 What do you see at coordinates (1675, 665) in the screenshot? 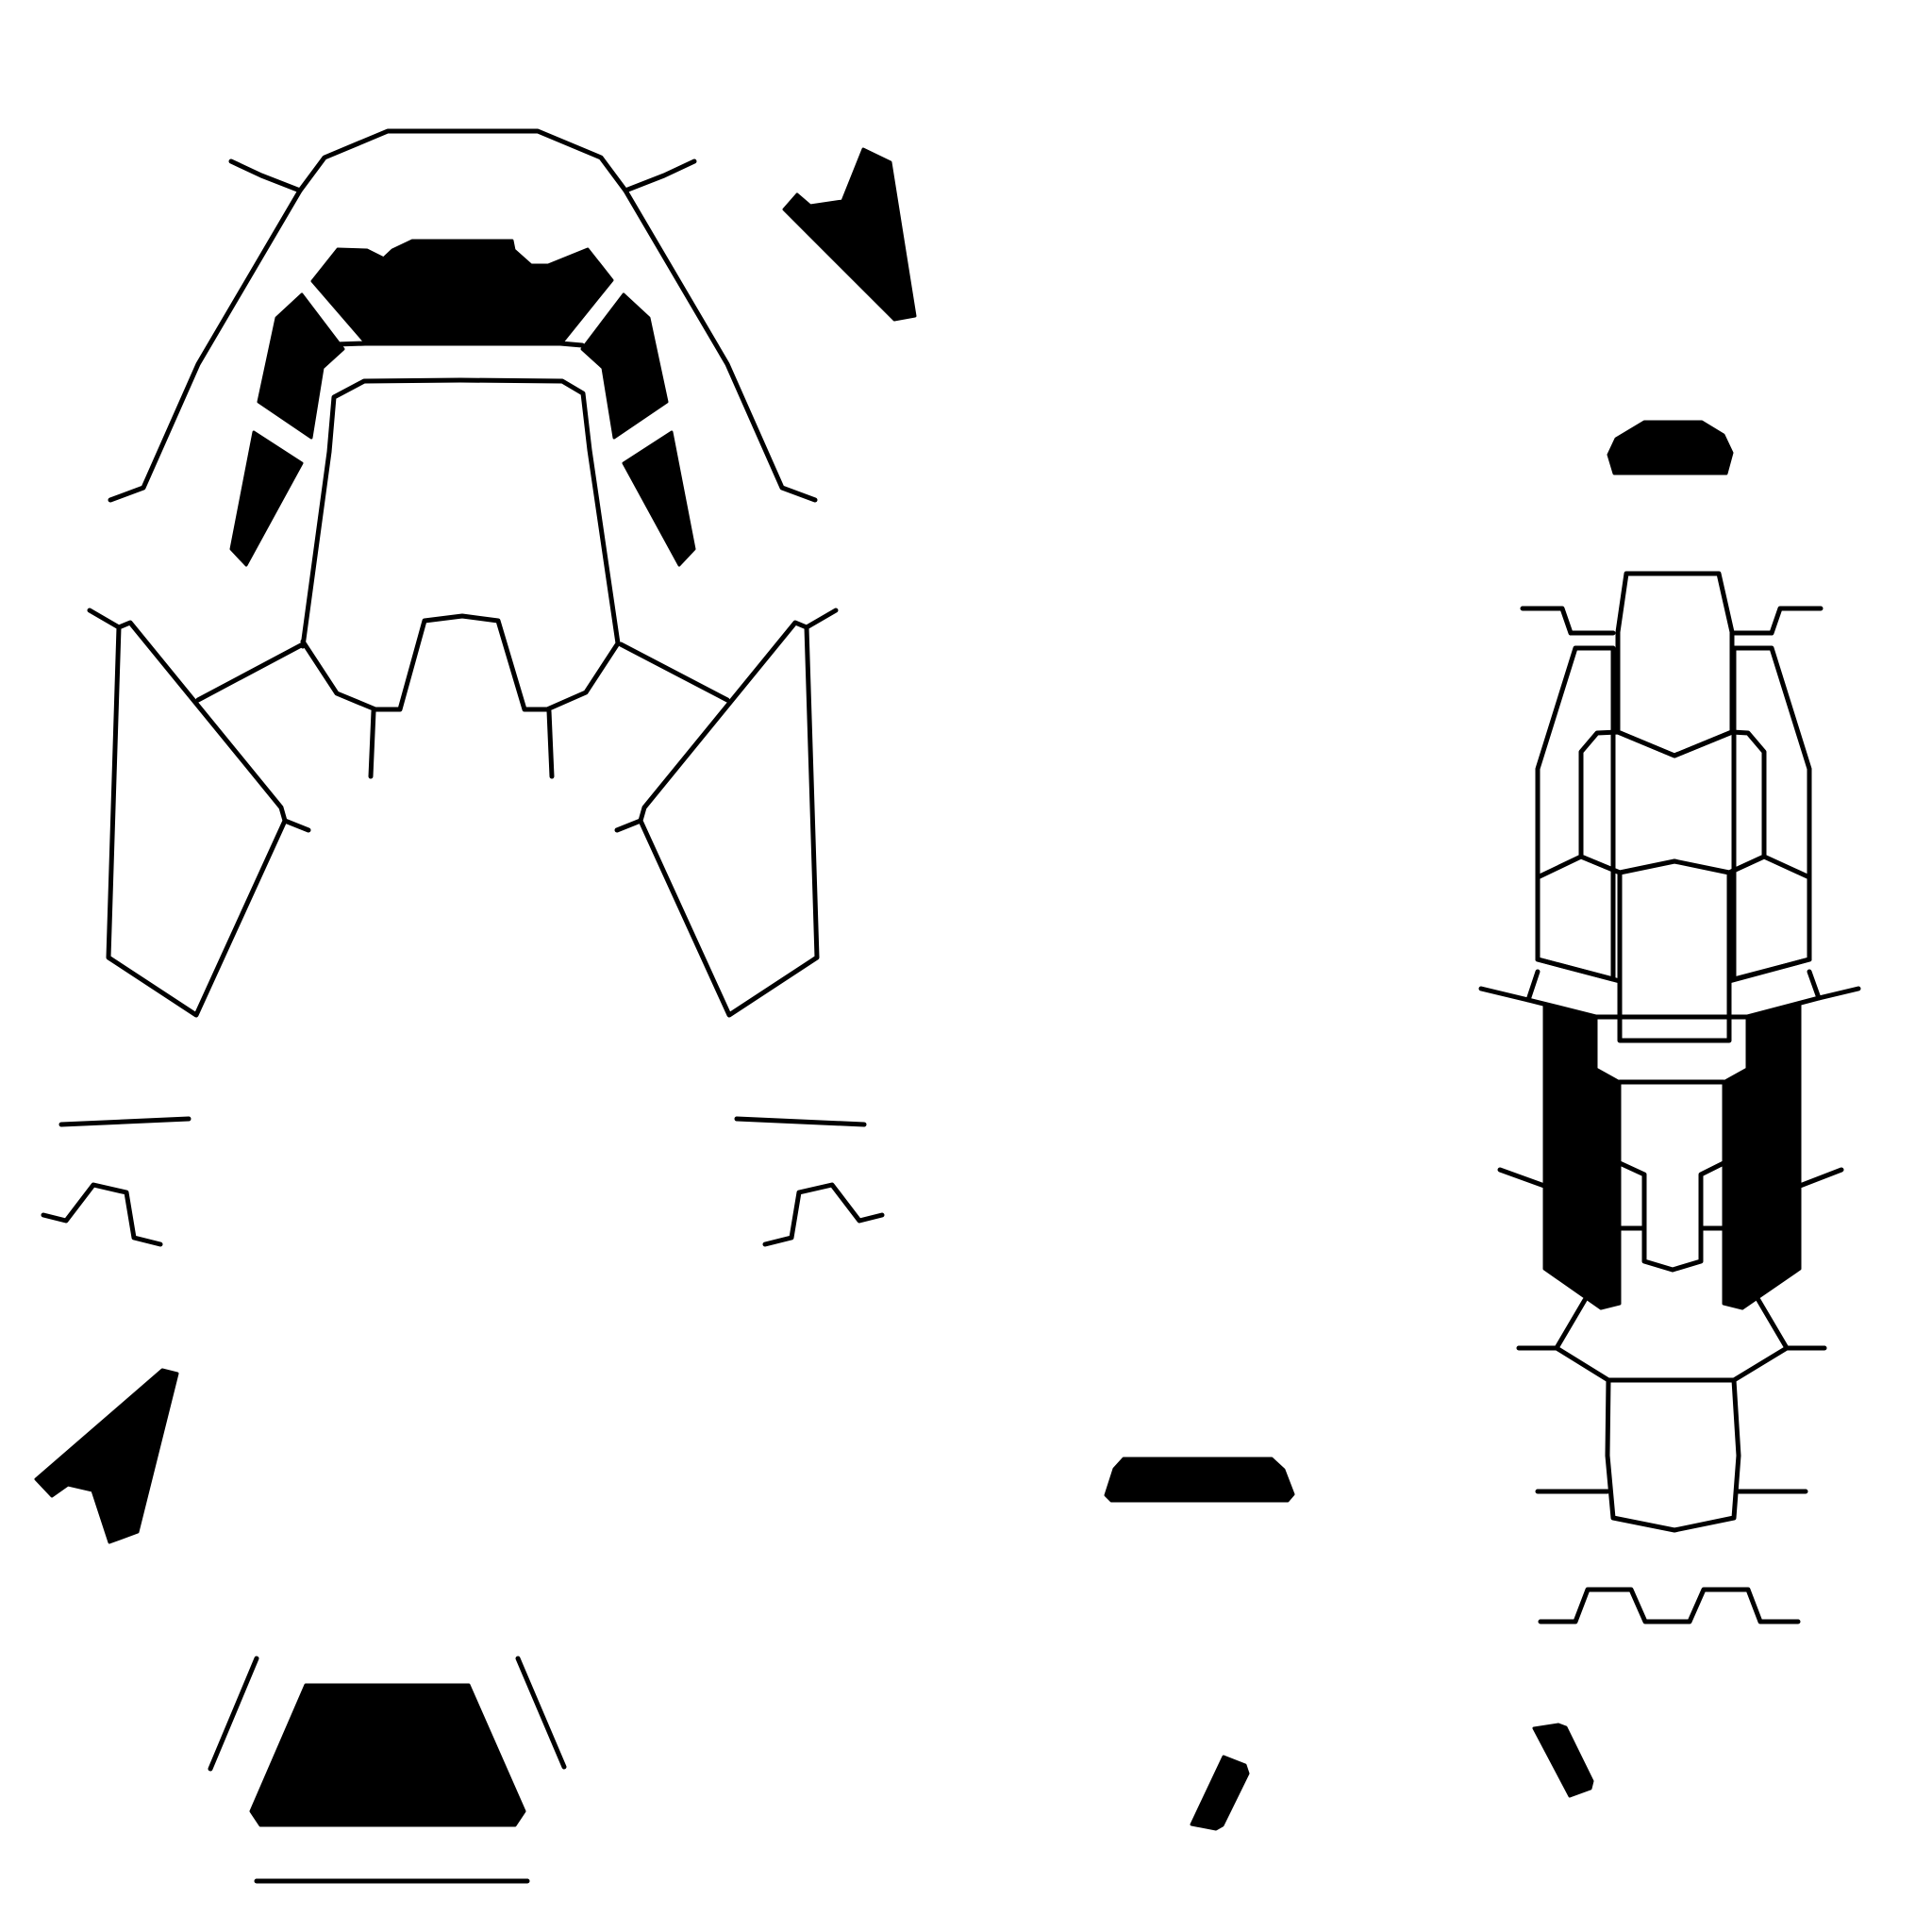
I see `neck-block` at bounding box center [1675, 665].